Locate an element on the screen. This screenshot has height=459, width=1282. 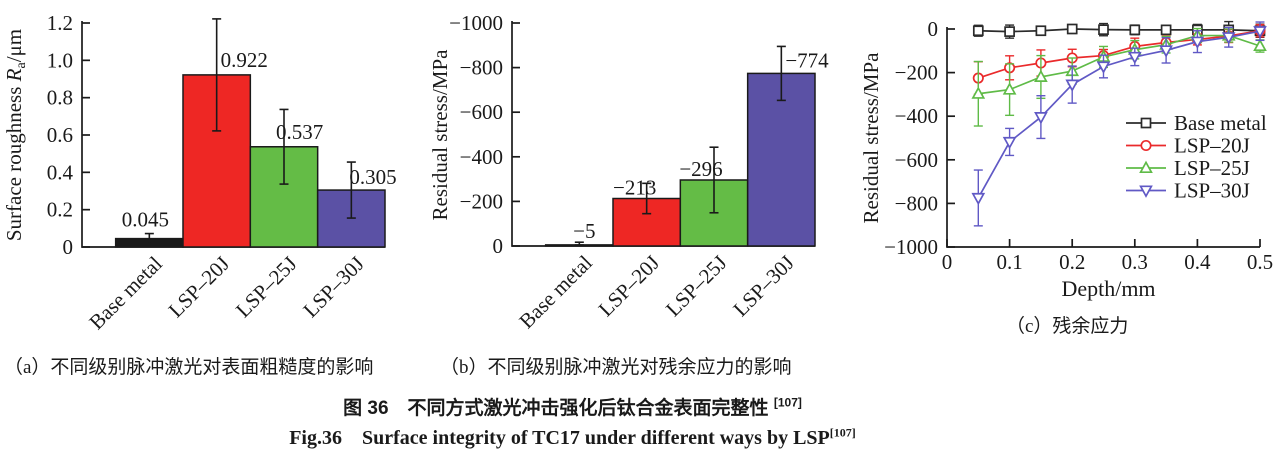
svg-text: 0.045 is located at coordinates (145, 220).